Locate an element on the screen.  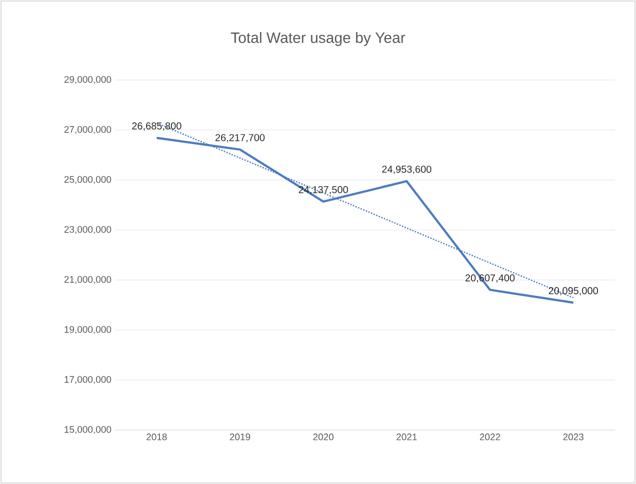
y-tick-label: 17,000,000 is located at coordinates (88, 380).